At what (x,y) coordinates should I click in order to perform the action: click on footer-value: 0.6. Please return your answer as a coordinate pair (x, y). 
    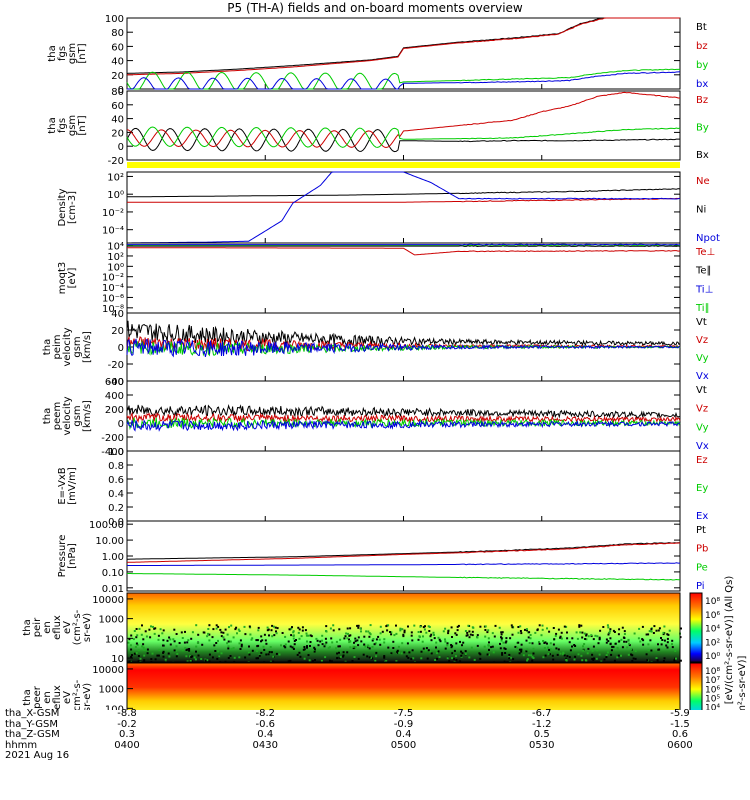
    Looking at the image, I should click on (680, 735).